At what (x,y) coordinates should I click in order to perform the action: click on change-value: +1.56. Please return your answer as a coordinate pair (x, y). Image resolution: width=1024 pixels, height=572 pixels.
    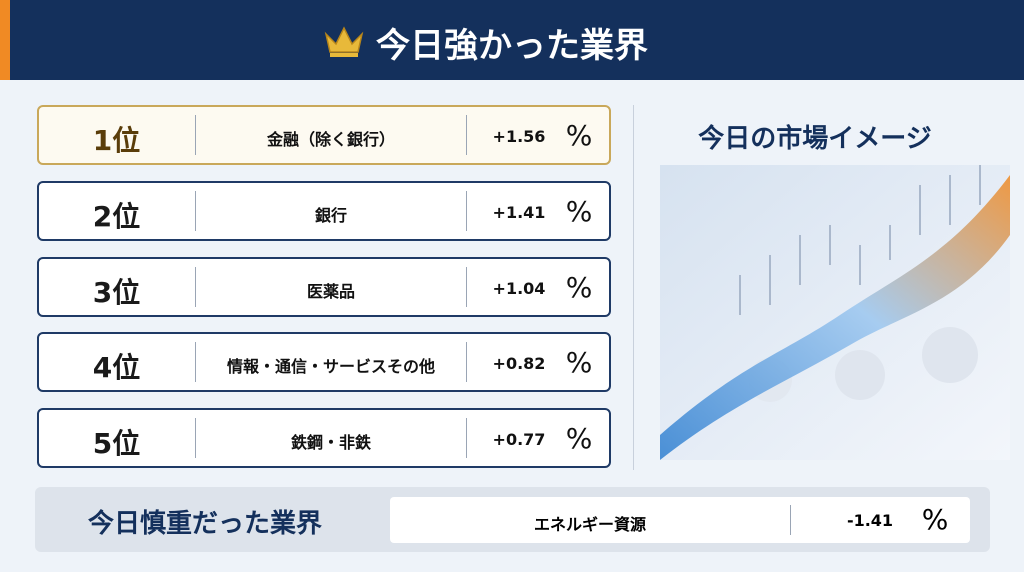
    Looking at the image, I should click on (519, 136).